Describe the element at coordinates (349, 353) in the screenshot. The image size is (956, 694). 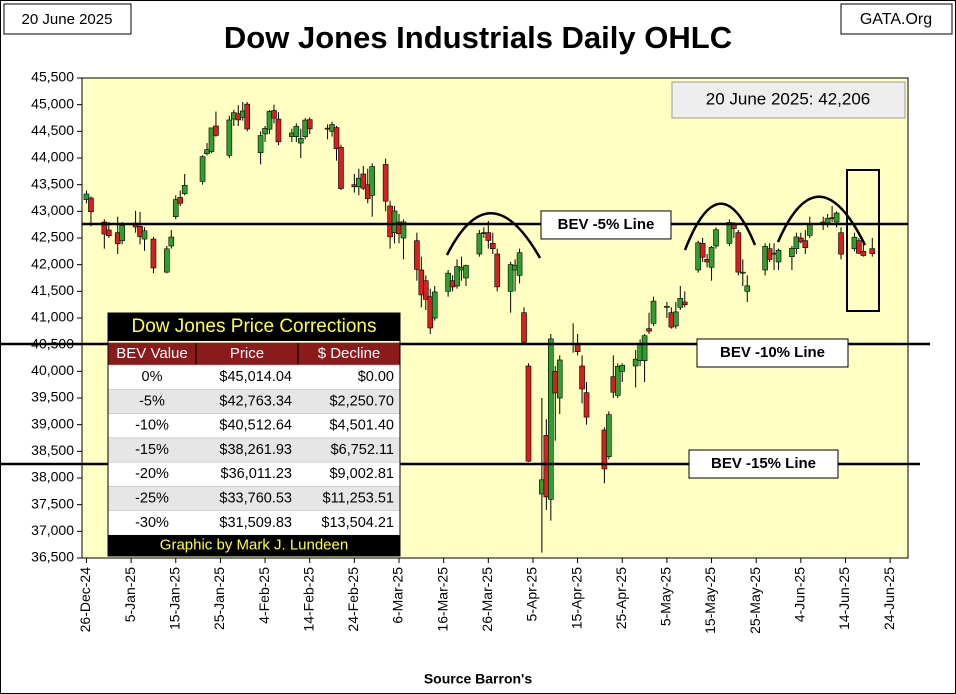
I see `table-header: $ Decline` at that location.